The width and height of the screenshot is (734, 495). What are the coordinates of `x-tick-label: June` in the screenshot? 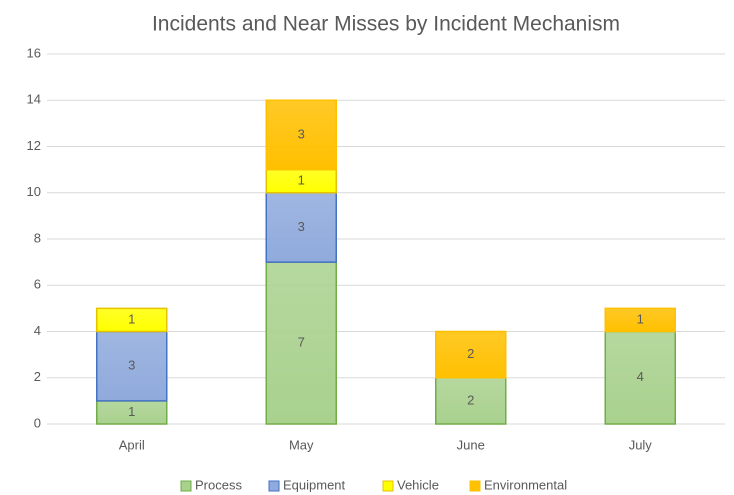 It's located at (471, 444).